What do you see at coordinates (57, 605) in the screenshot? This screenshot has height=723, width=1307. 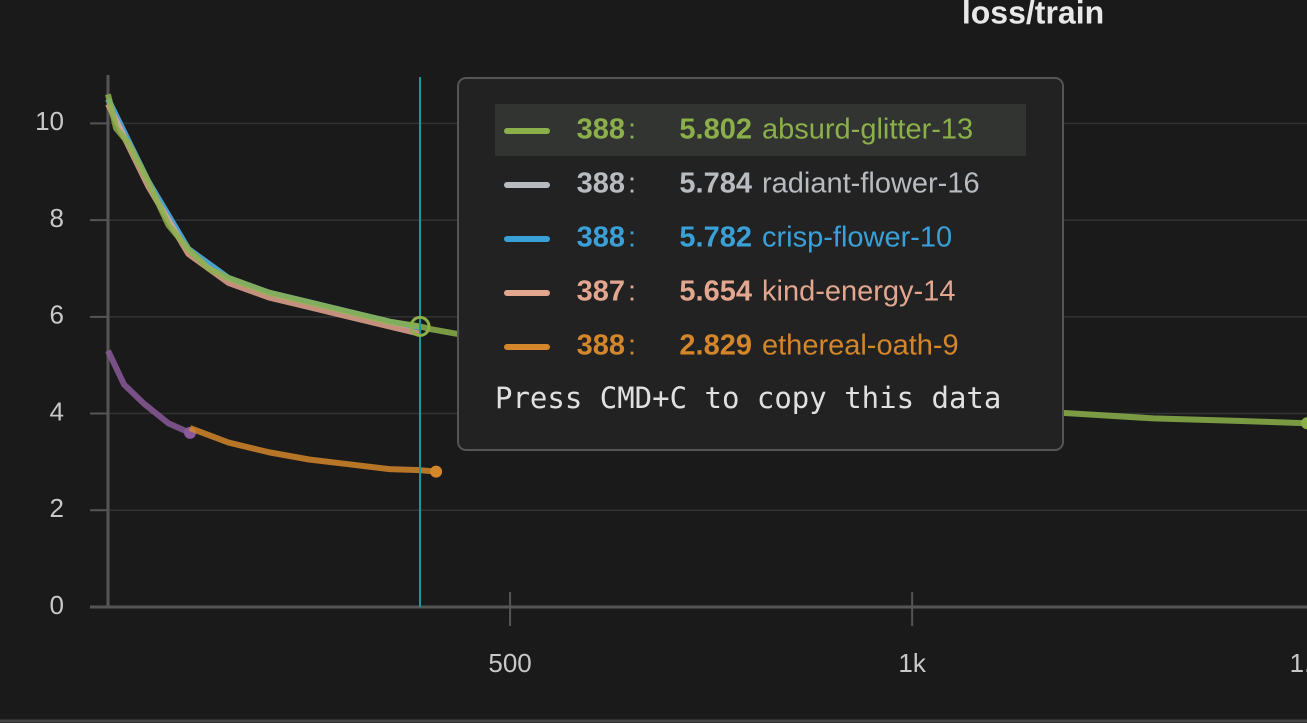 I see `y-tick-label: 0` at bounding box center [57, 605].